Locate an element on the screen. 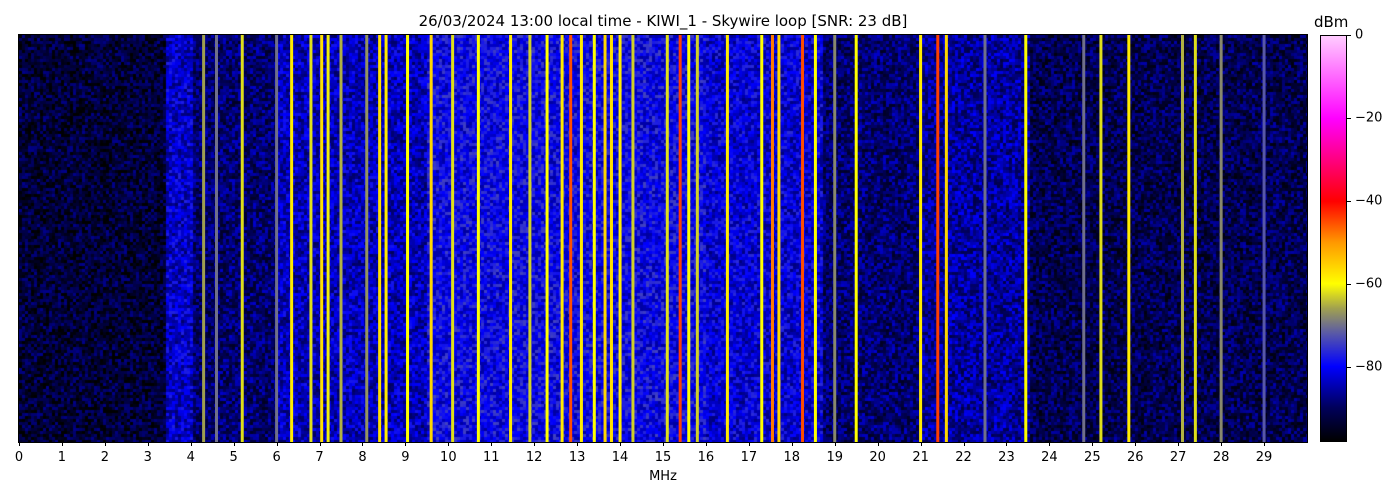 Image resolution: width=1400 pixels, height=500 pixels. colorbar-tick-label: −40 is located at coordinates (1369, 201).